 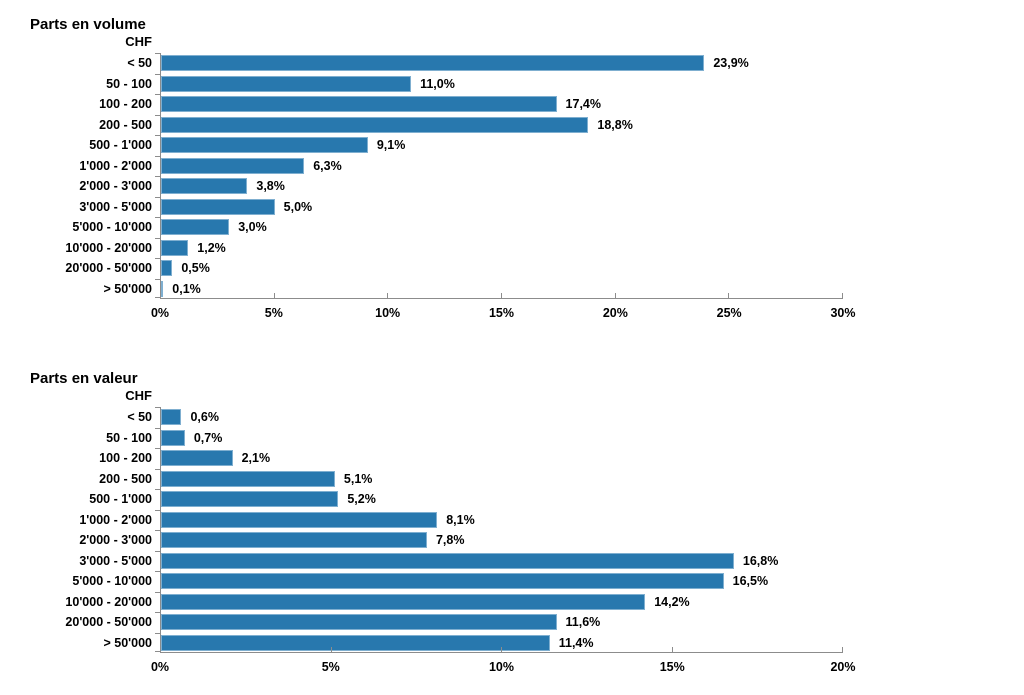 I want to click on chart-title: Parts en volume, so click(x=88, y=25).